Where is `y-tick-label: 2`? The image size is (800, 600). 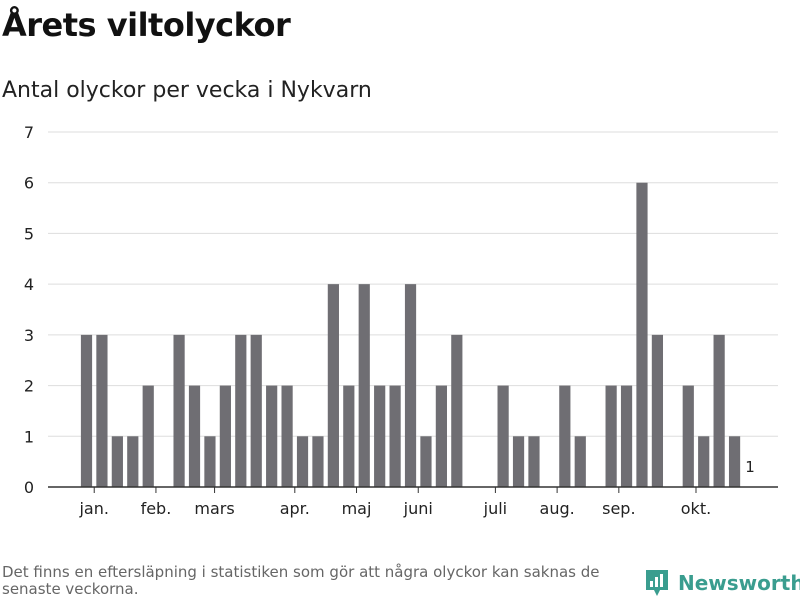
y-tick-label: 2 is located at coordinates (29, 386).